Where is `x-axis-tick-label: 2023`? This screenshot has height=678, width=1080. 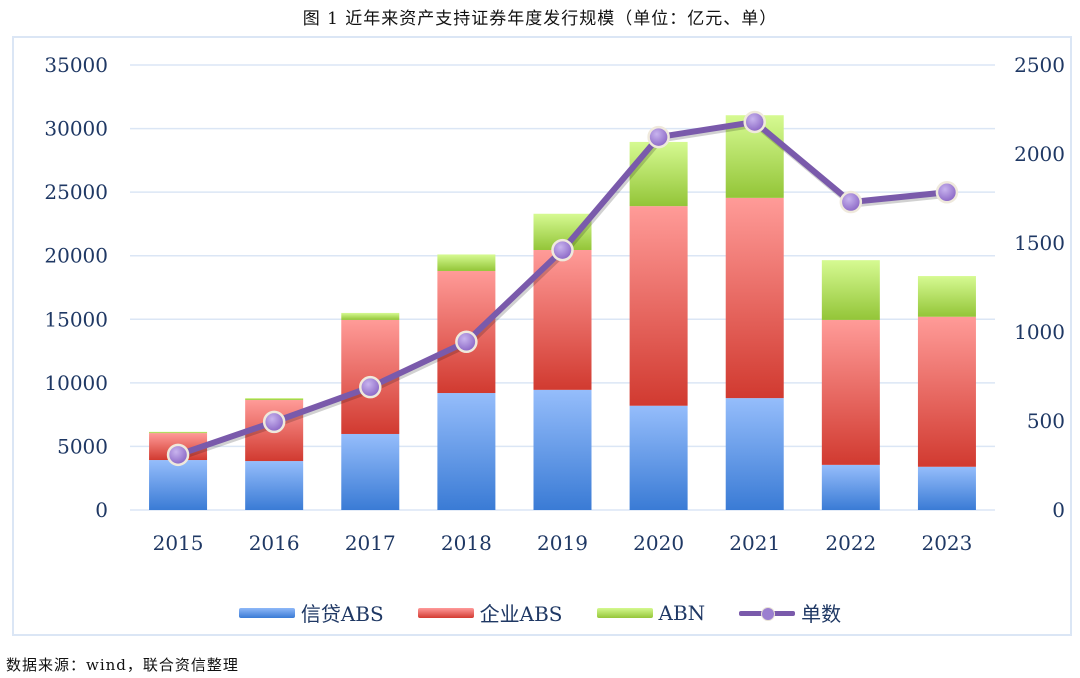 x-axis-tick-label: 2023 is located at coordinates (946, 543).